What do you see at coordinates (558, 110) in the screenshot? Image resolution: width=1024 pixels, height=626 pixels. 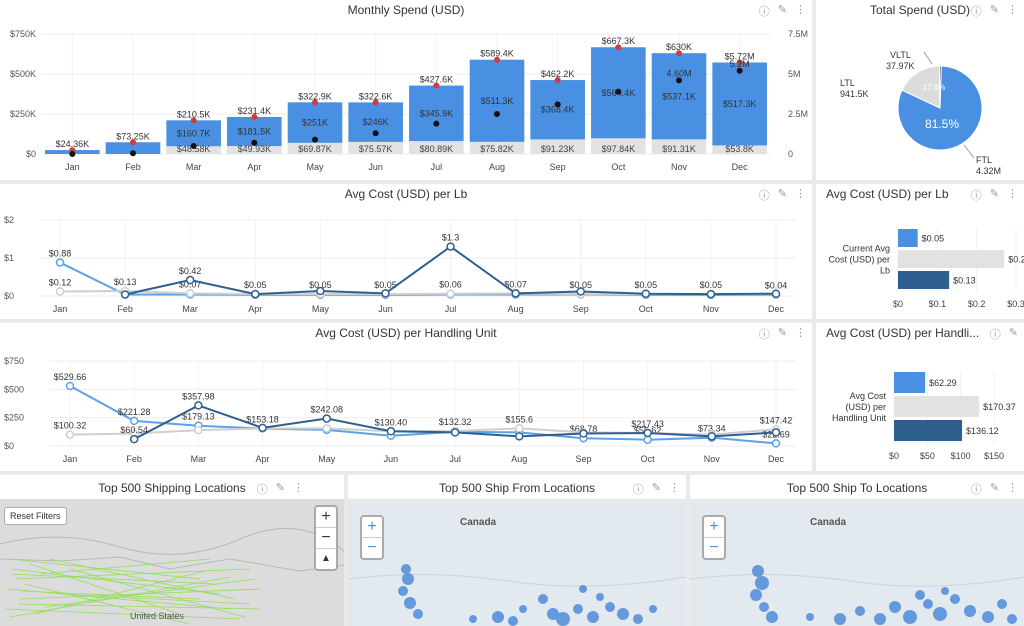 I see `ftl-data-label: $368.4K` at bounding box center [558, 110].